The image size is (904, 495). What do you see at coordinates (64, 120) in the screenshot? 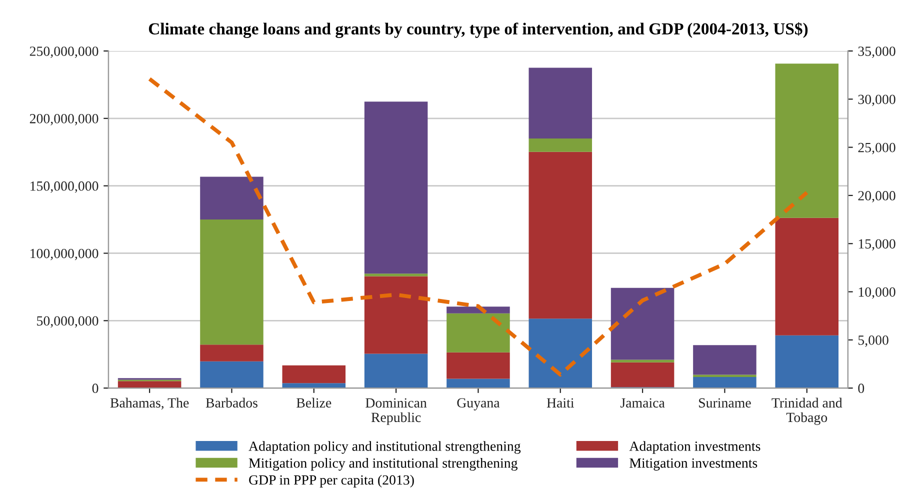
I see `y-tick-label: 200,000,000` at bounding box center [64, 120].